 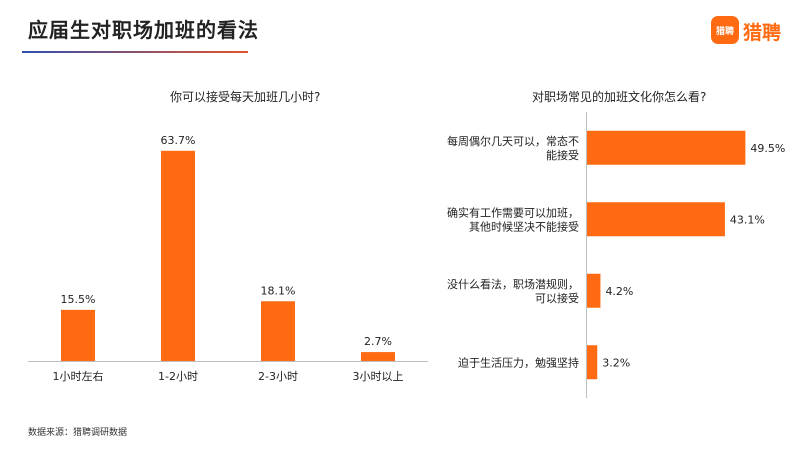 What do you see at coordinates (557, 298) in the screenshot?
I see `hbar-category-label-3-line-2: 可以接受` at bounding box center [557, 298].